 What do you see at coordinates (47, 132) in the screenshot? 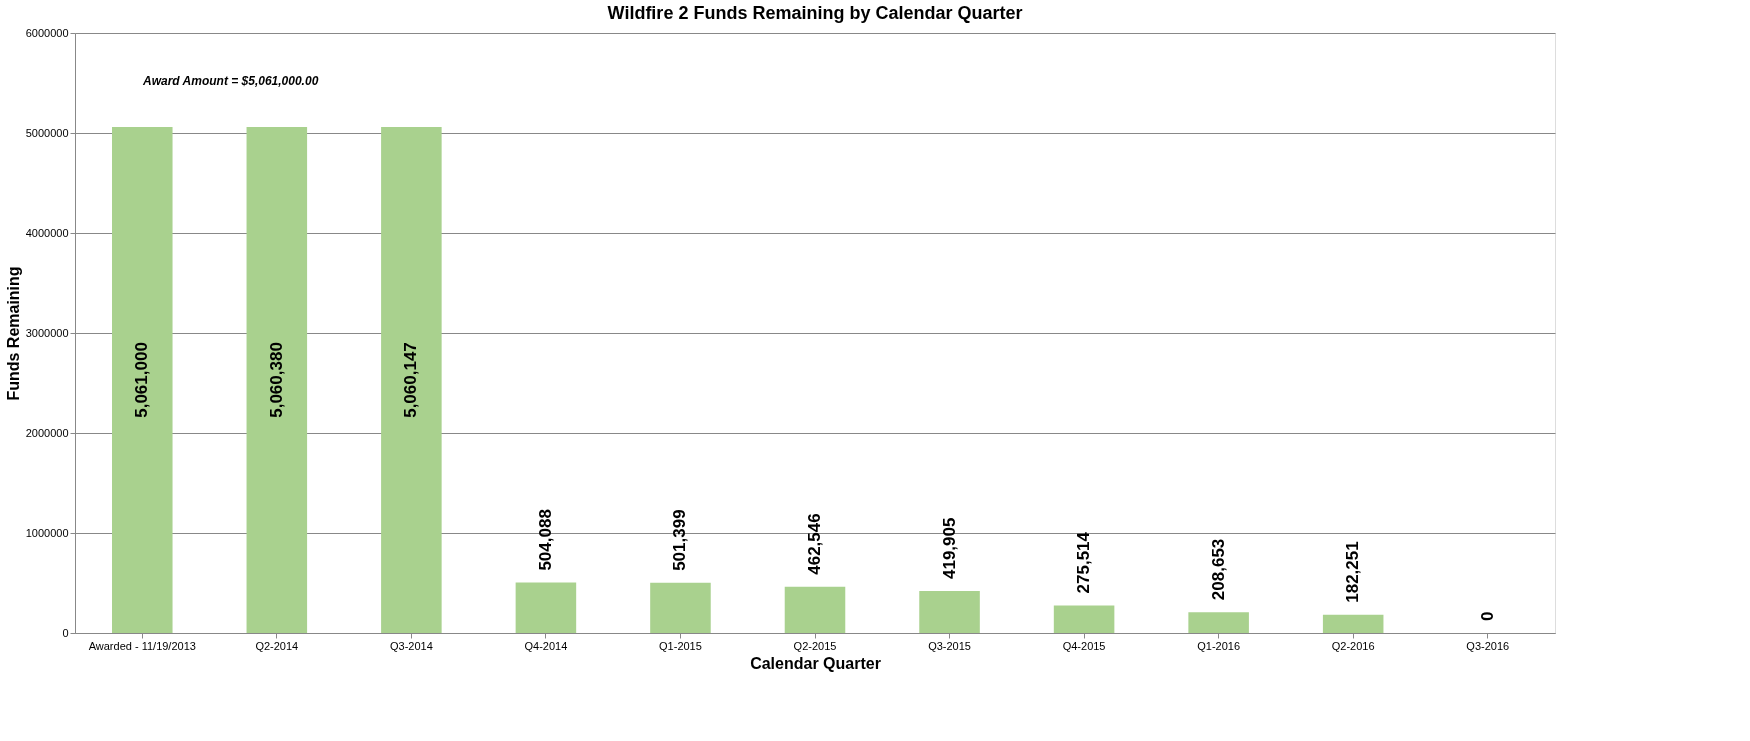
I see `y-tick-label: 5000000` at bounding box center [47, 132].